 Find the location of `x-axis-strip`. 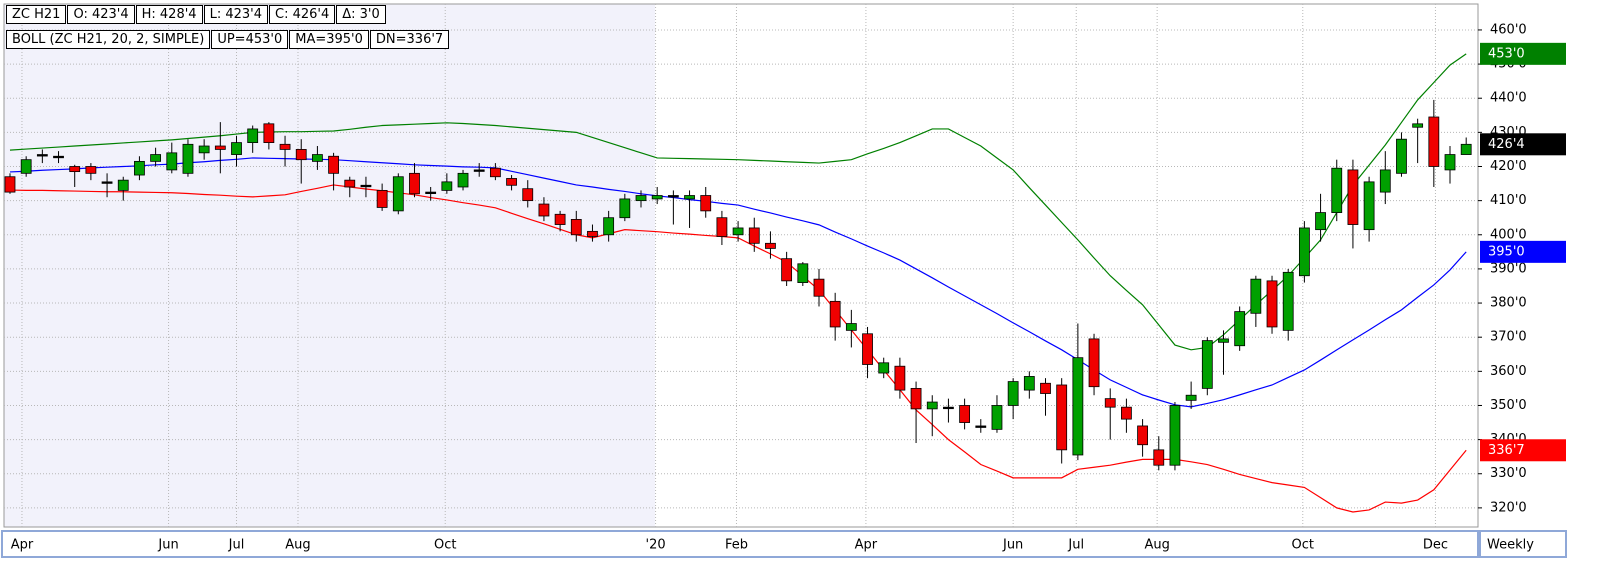

x-axis-strip is located at coordinates (740, 544).